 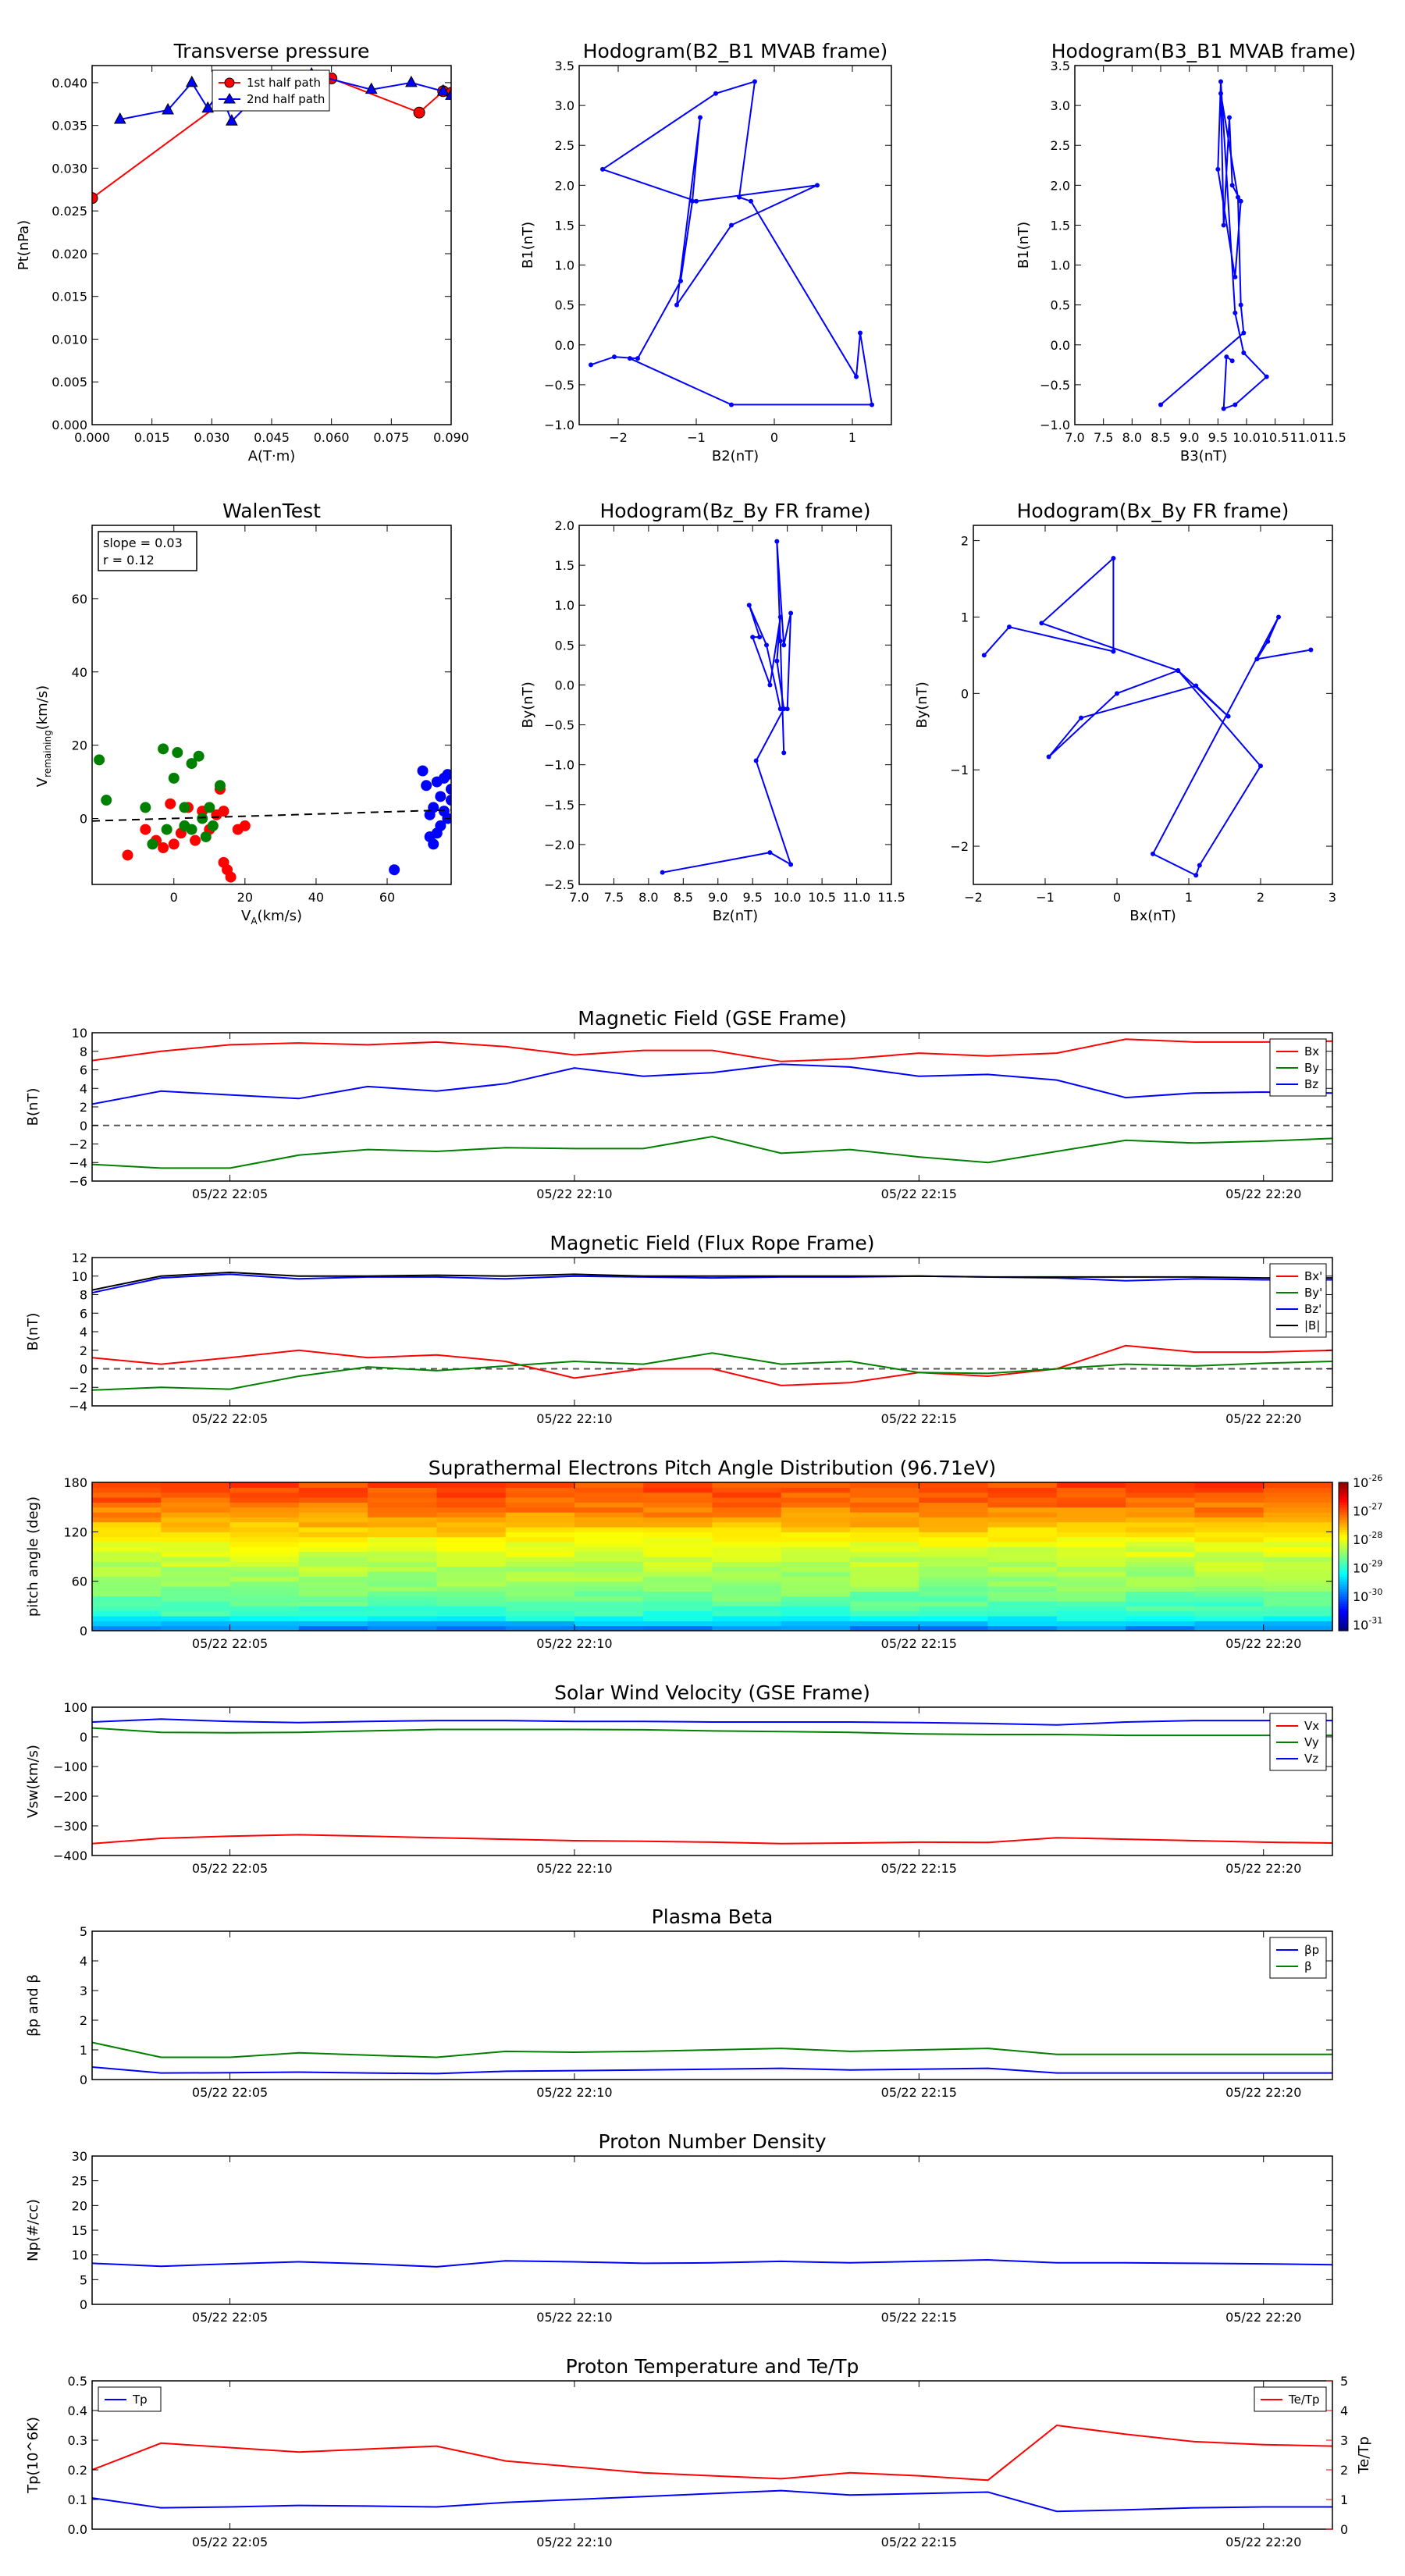 What do you see at coordinates (69, 168) in the screenshot?
I see `pressure-chart-ytick-label: 0.030` at bounding box center [69, 168].